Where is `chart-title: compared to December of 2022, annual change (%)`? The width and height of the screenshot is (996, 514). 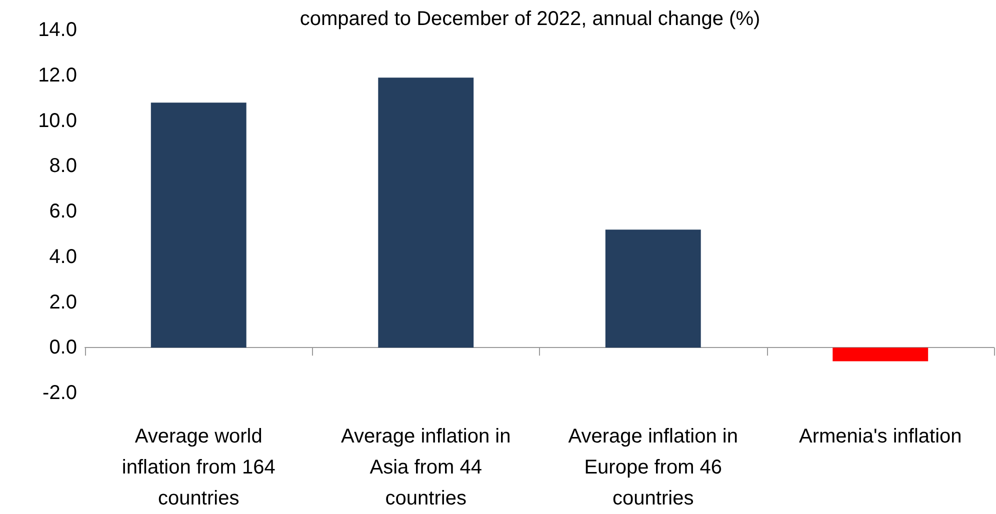
chart-title: compared to December of 2022, annual change (%) is located at coordinates (530, 19).